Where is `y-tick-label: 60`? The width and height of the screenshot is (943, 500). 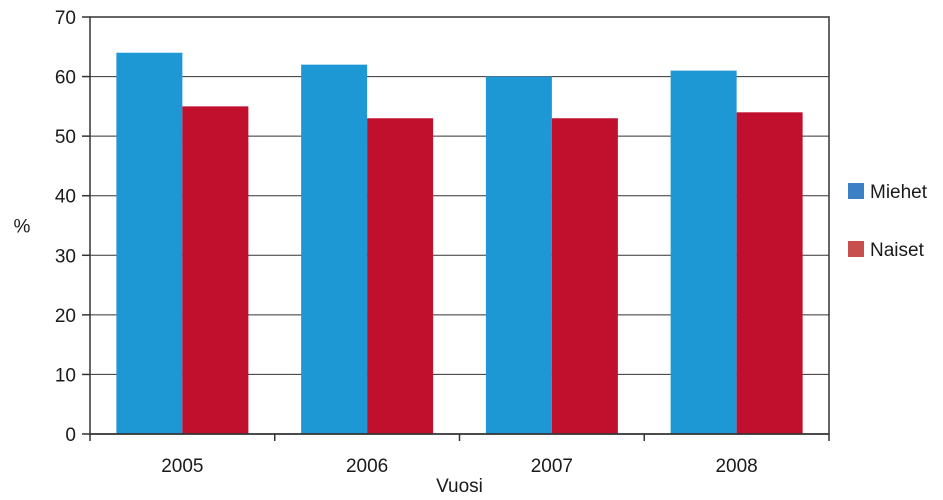
y-tick-label: 60 is located at coordinates (65, 78).